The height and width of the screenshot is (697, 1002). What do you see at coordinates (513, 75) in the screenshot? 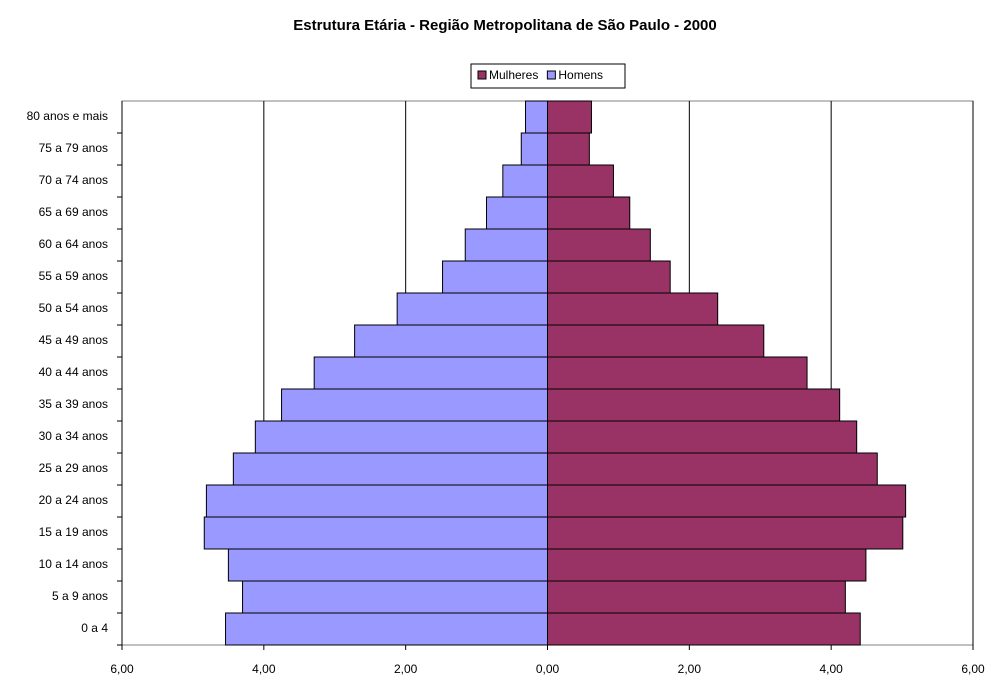
I see `legend-label: Mulheres` at bounding box center [513, 75].